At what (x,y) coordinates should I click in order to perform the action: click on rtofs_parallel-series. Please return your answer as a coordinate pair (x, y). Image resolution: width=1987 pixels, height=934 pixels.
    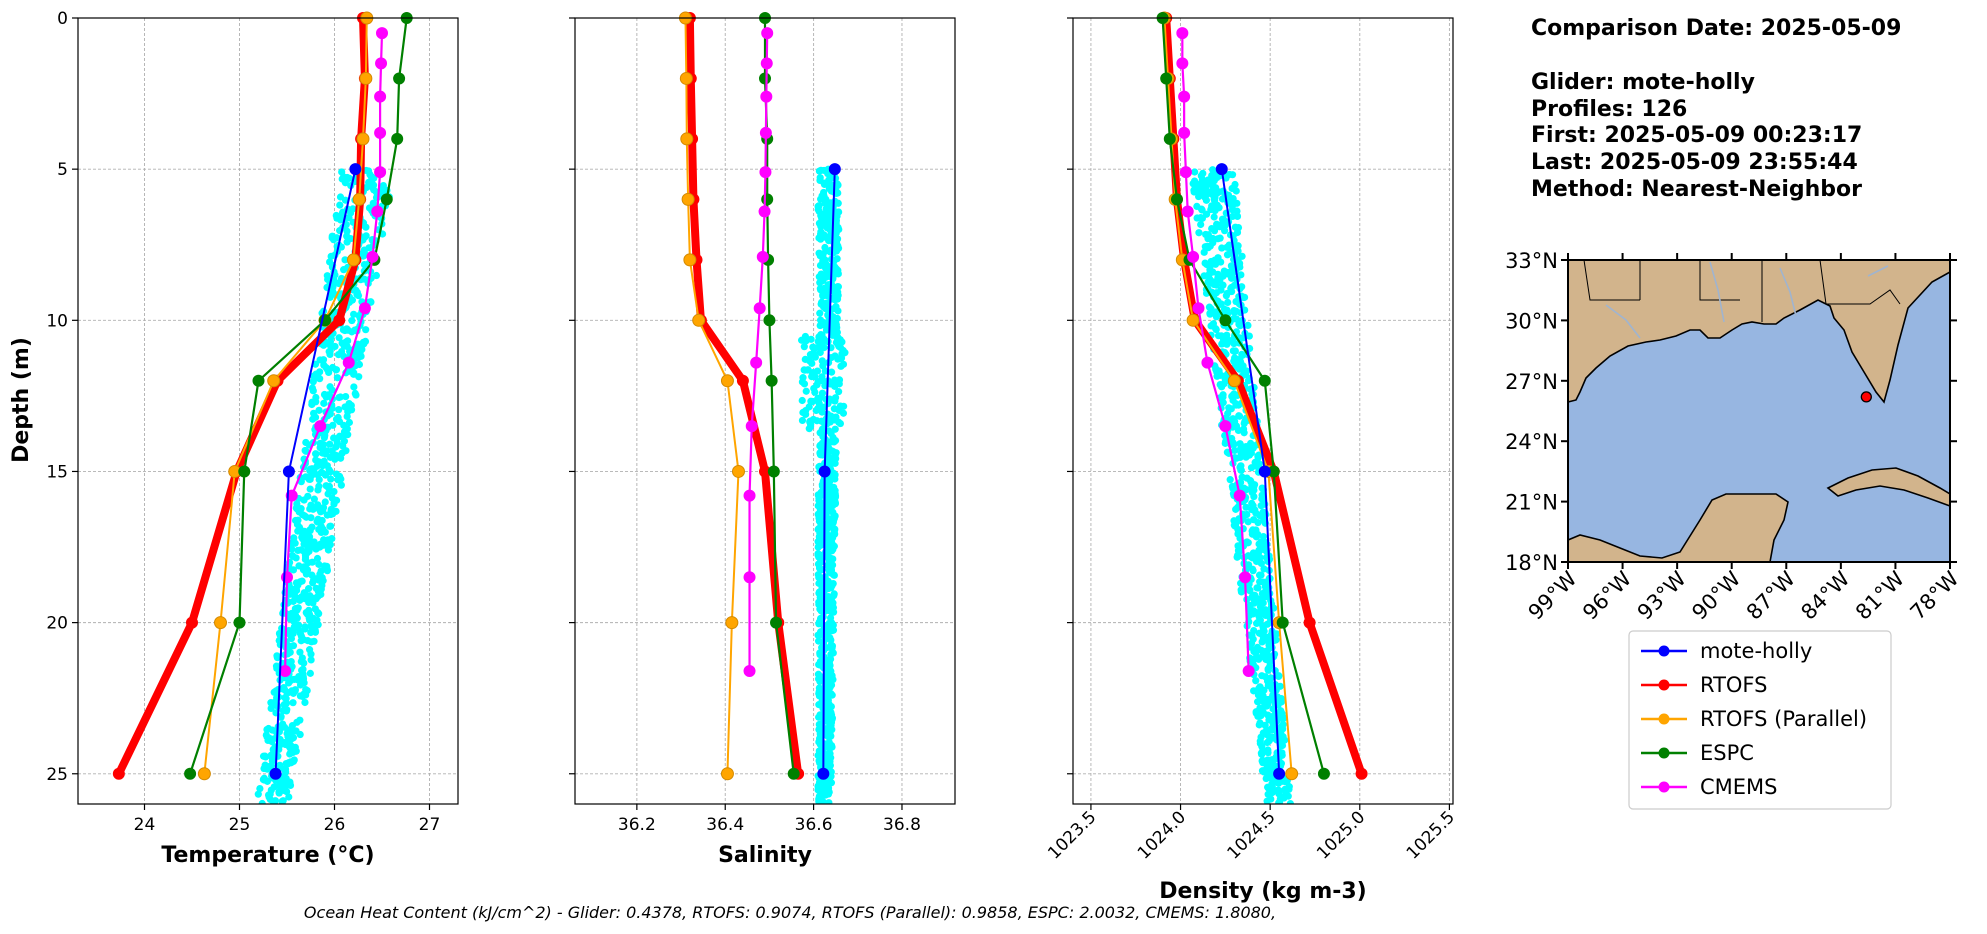
    Looking at the image, I should click on (285, 396).